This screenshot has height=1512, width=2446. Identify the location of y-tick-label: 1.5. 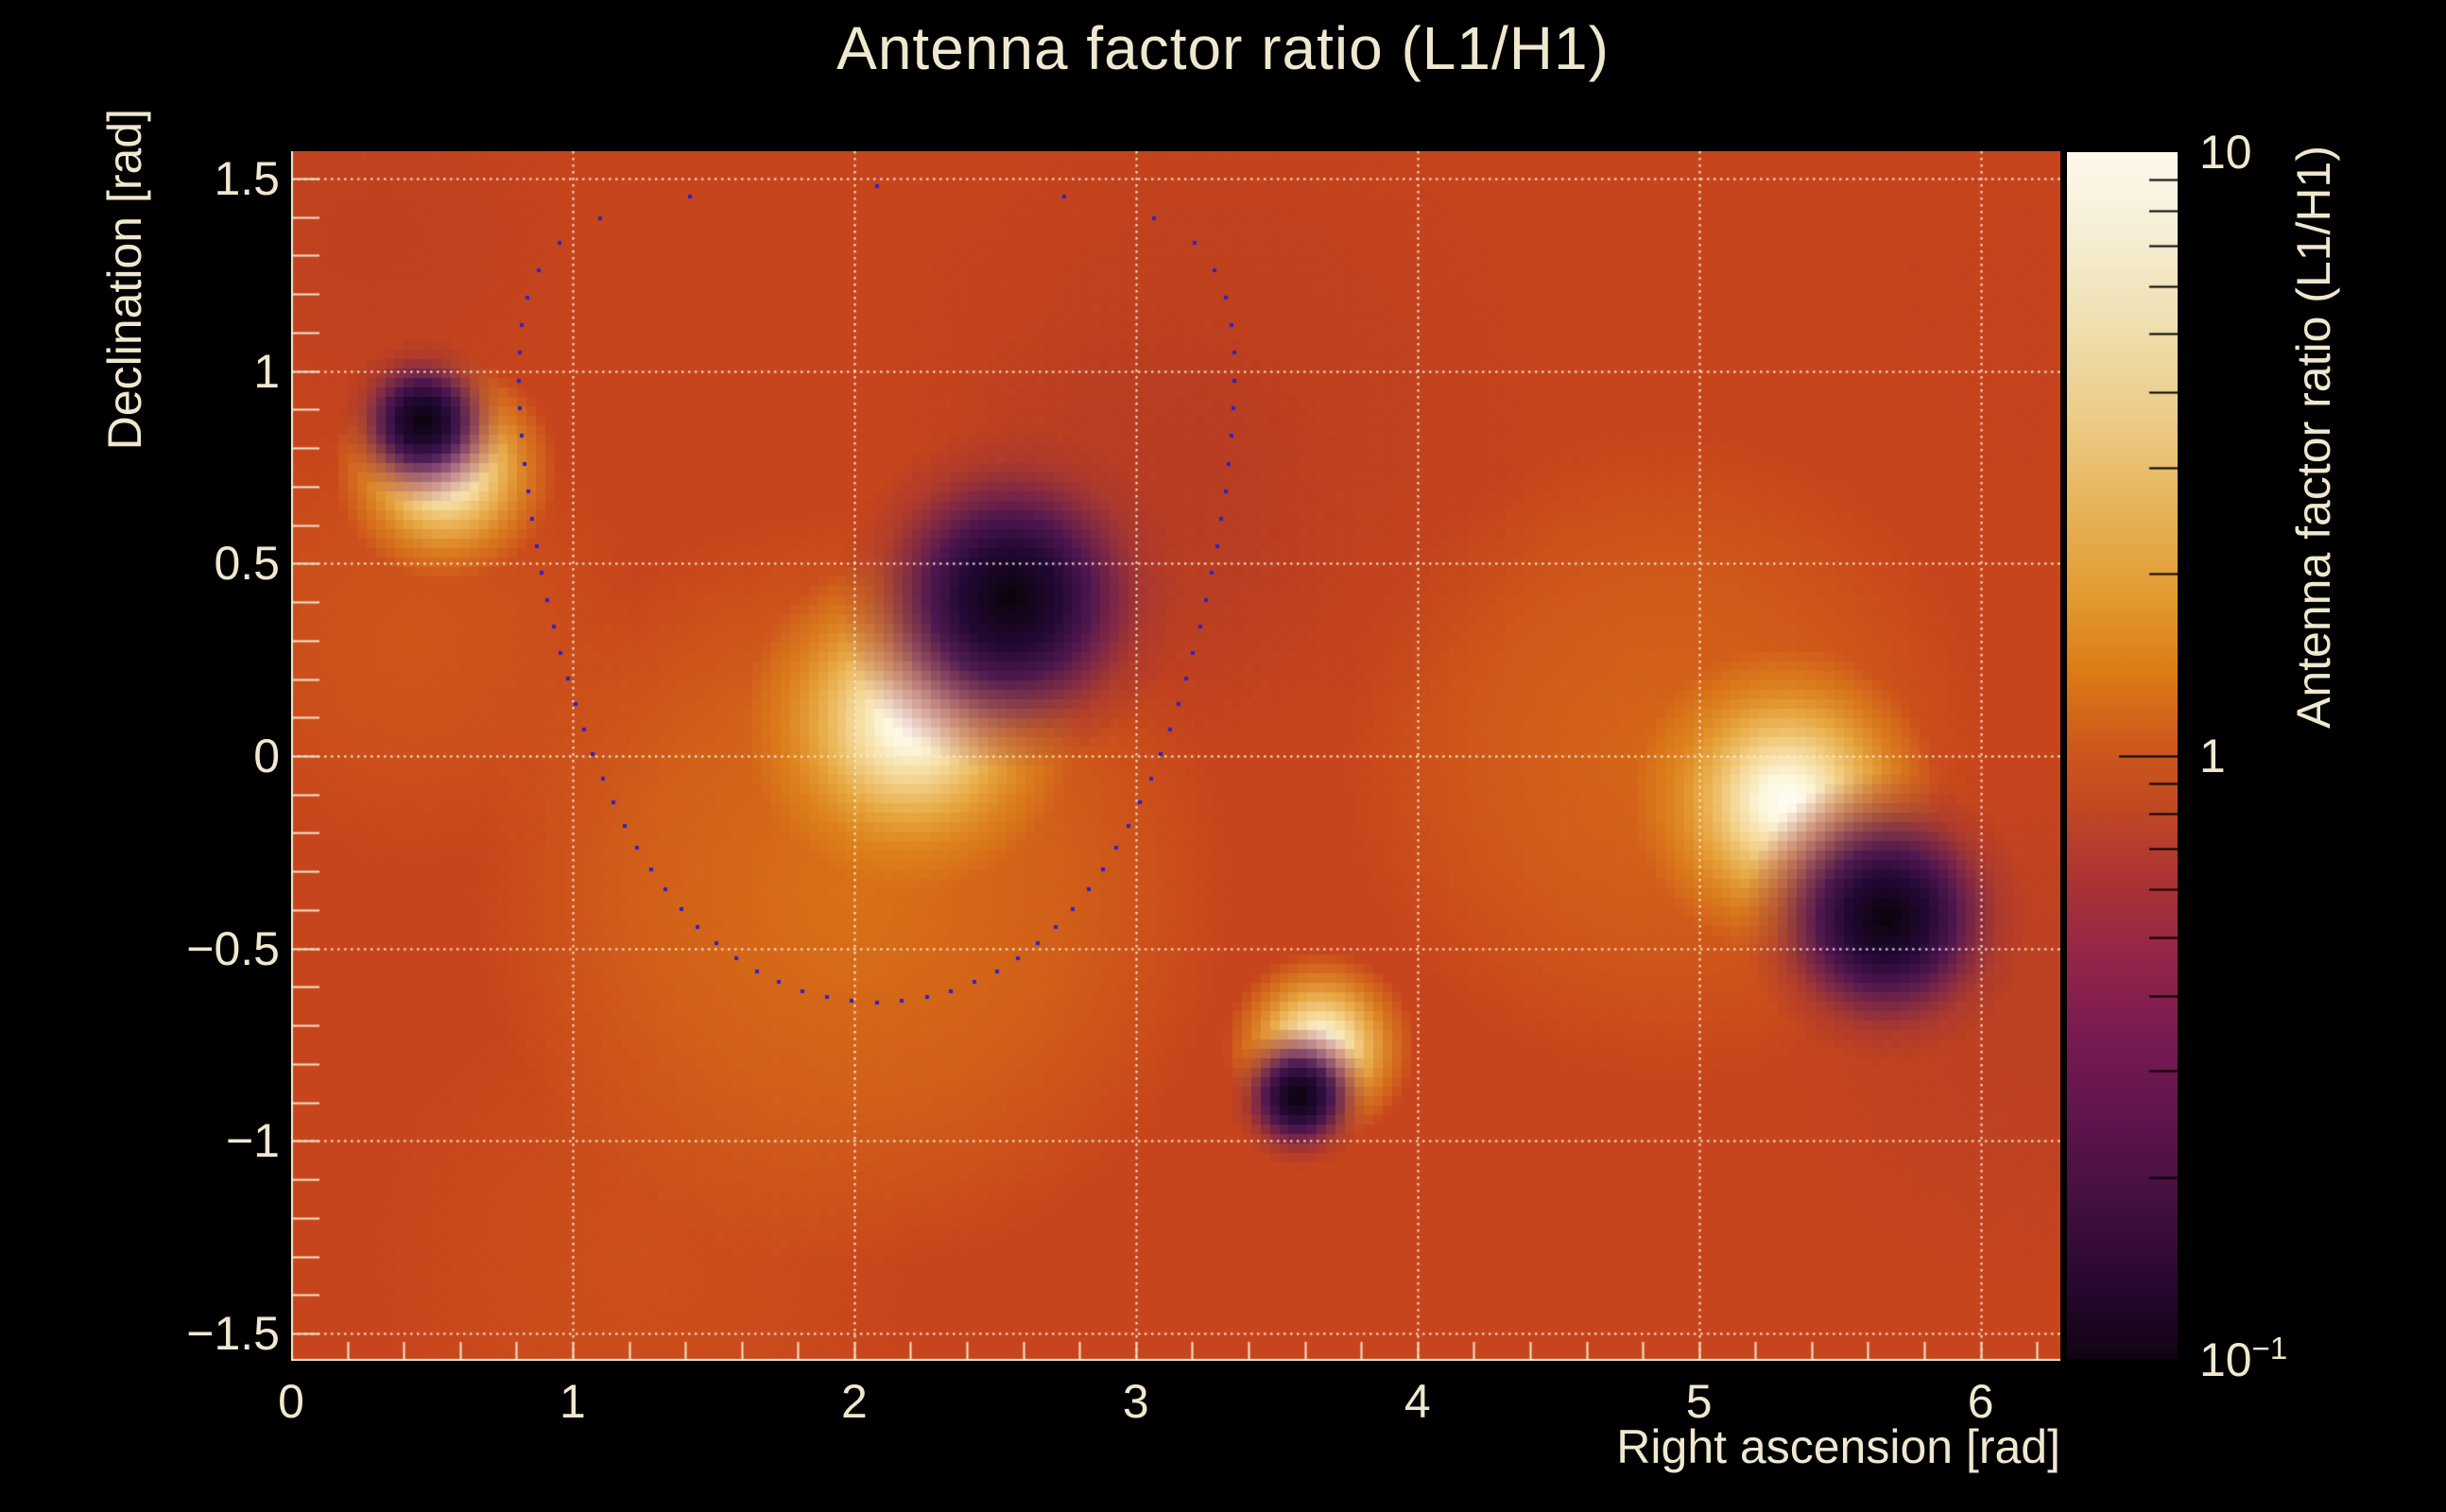
(247, 178).